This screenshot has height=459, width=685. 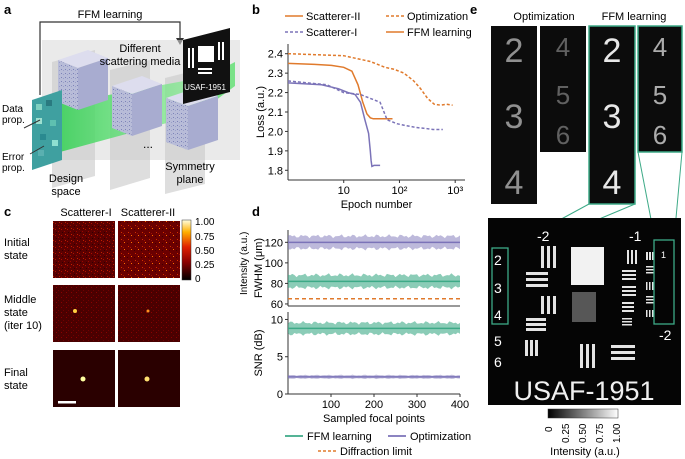 I want to click on panel-e-letter: e, so click(x=473, y=9).